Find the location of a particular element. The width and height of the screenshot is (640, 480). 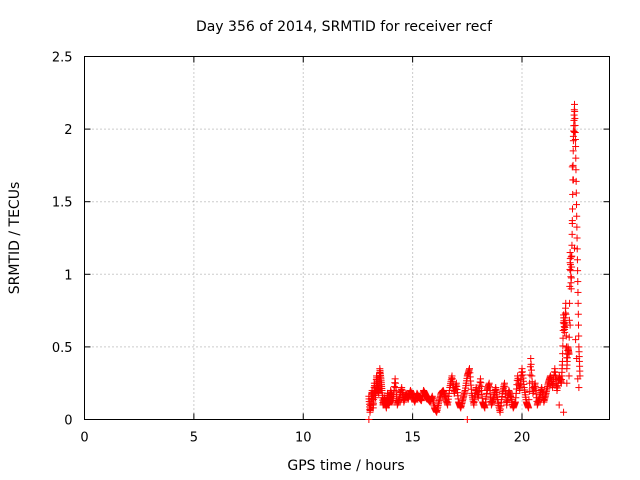

x-tick-label: 0 is located at coordinates (84, 438).